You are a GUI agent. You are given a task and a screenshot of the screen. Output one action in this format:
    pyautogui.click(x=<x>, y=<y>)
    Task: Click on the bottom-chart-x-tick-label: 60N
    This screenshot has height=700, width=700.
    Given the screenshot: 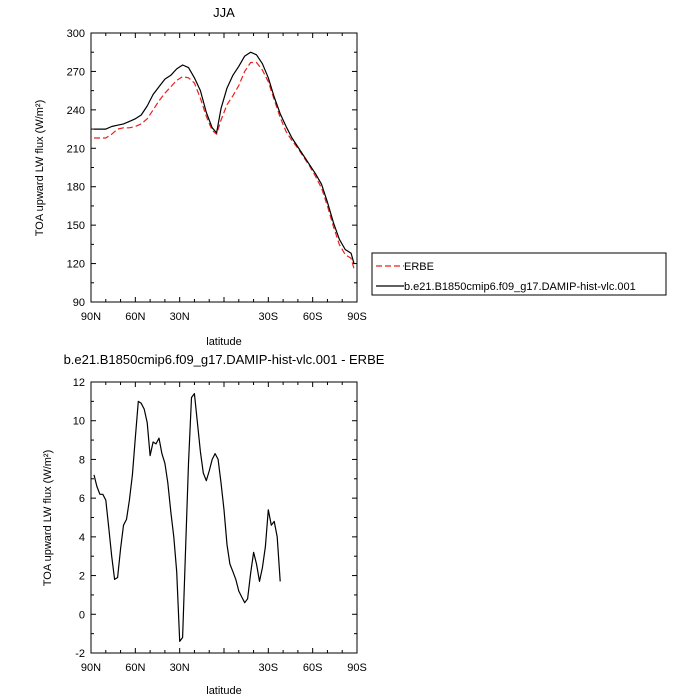 What is the action you would take?
    pyautogui.click(x=135, y=668)
    